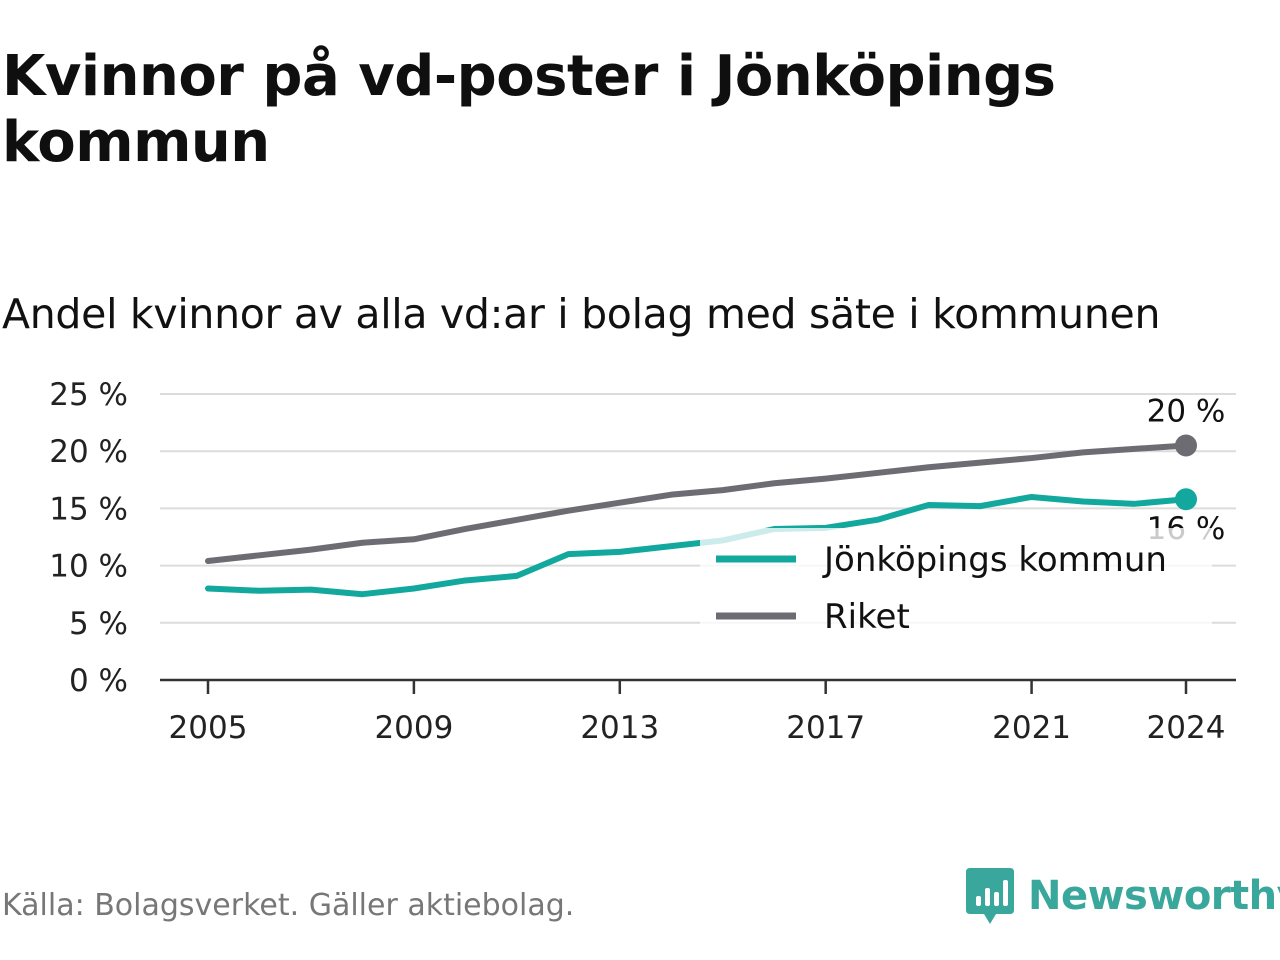 The height and width of the screenshot is (960, 1280). Describe the element at coordinates (98, 624) in the screenshot. I see `y-tick-label: 5 %` at that location.